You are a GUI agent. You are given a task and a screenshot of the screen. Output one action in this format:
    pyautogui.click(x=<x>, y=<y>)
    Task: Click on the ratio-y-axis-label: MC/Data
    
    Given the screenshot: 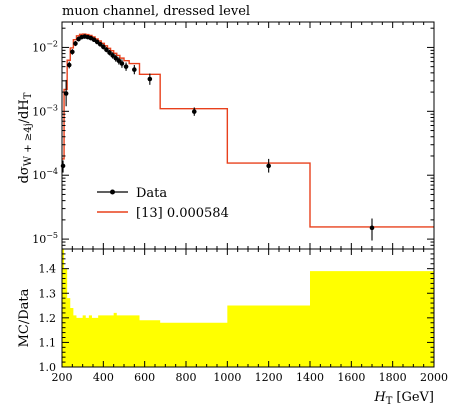 What is the action you would take?
    pyautogui.click(x=24, y=317)
    